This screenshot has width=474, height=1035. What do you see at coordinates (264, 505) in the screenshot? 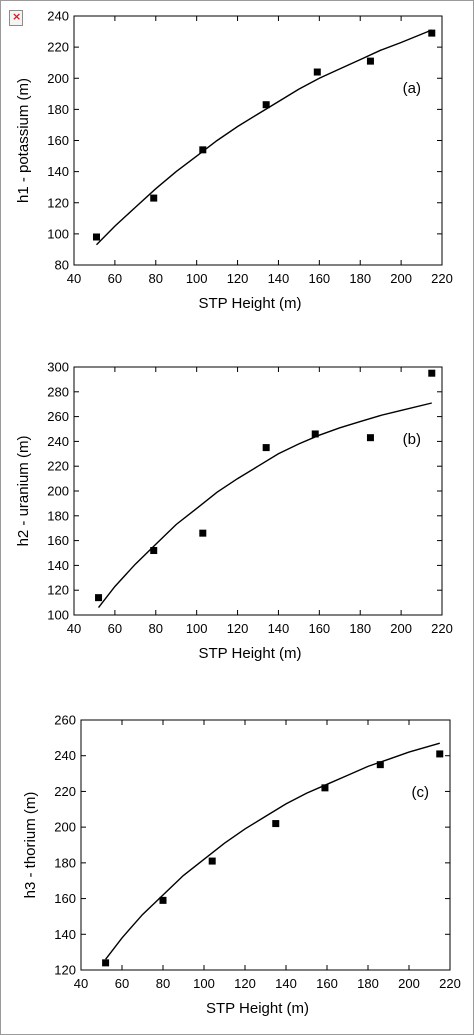
I see `panel-b-fit-curve` at bounding box center [264, 505].